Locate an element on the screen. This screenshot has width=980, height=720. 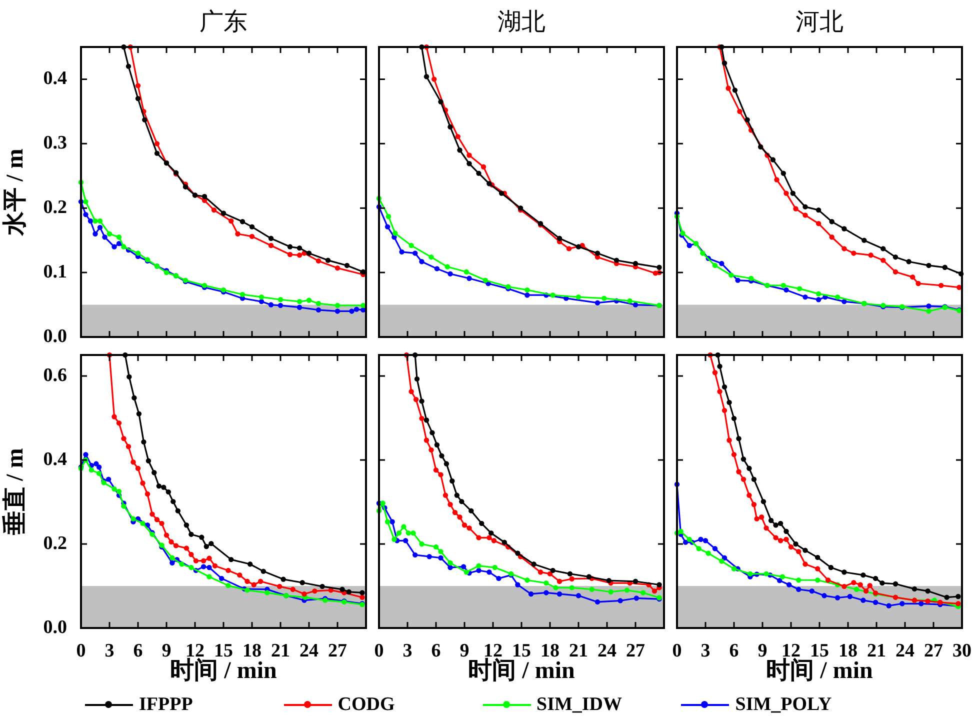
y-tick-label: 0.1 is located at coordinates (55, 271).